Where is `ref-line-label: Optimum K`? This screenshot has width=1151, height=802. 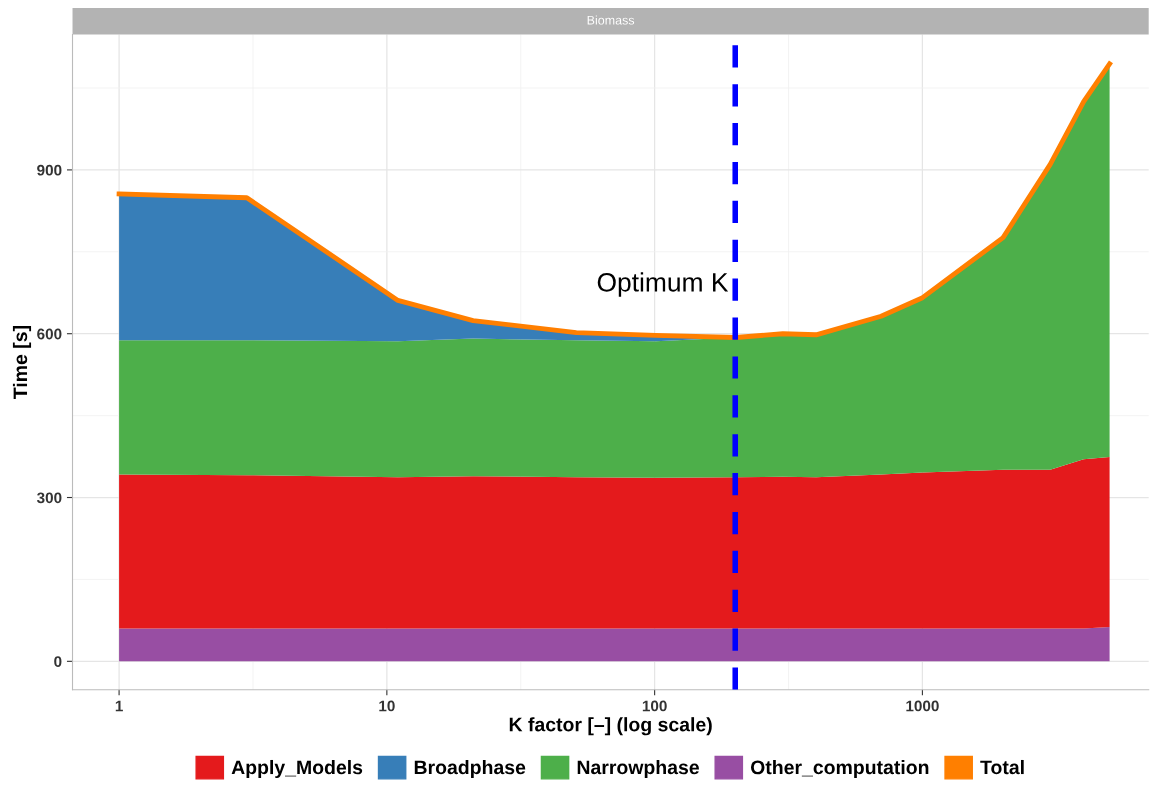 ref-line-label: Optimum K is located at coordinates (663, 284).